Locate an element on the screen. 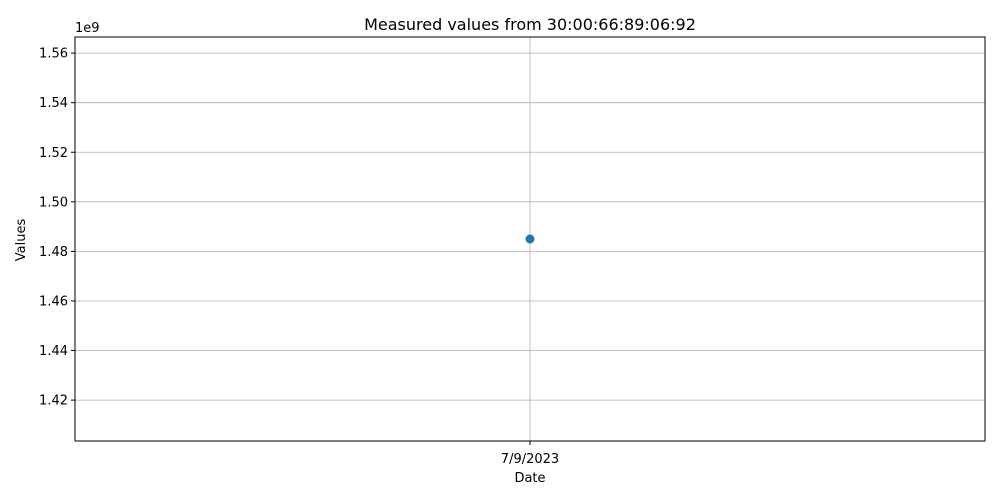 This screenshot has width=1000, height=500. y-tick-label: 1.44 is located at coordinates (53, 351).